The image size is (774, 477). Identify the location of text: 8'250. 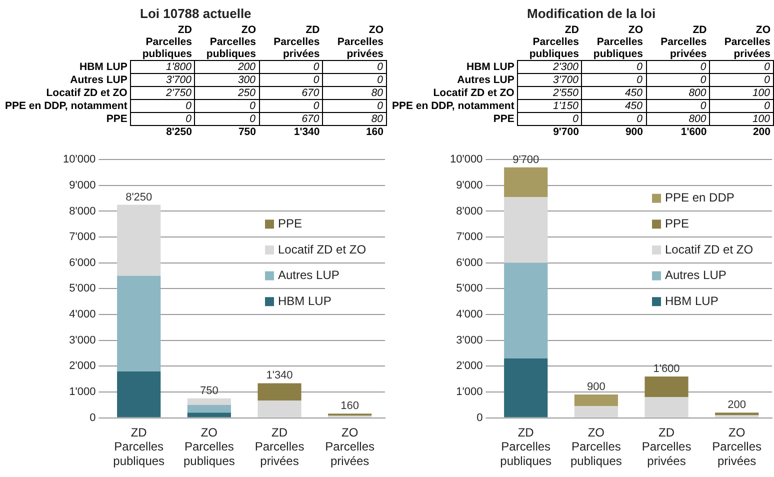
(179, 132).